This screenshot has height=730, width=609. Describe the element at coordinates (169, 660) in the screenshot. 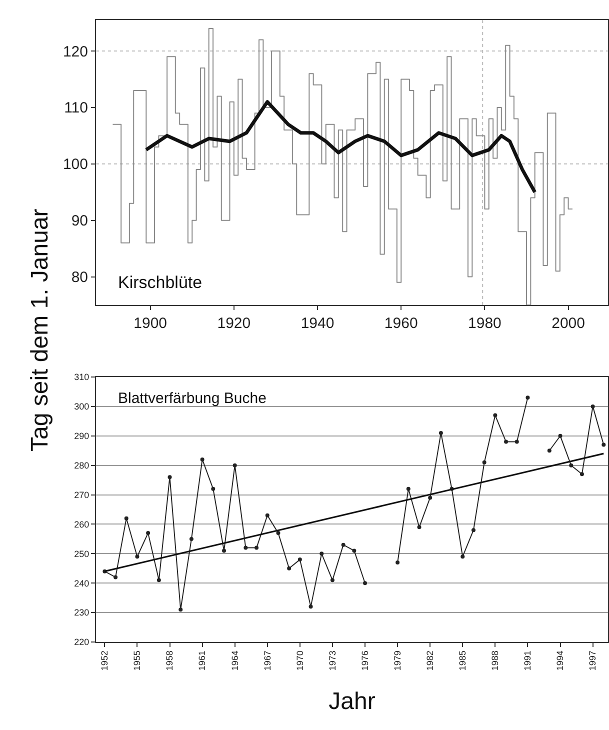

I see `x-tick-label: 1958` at that location.